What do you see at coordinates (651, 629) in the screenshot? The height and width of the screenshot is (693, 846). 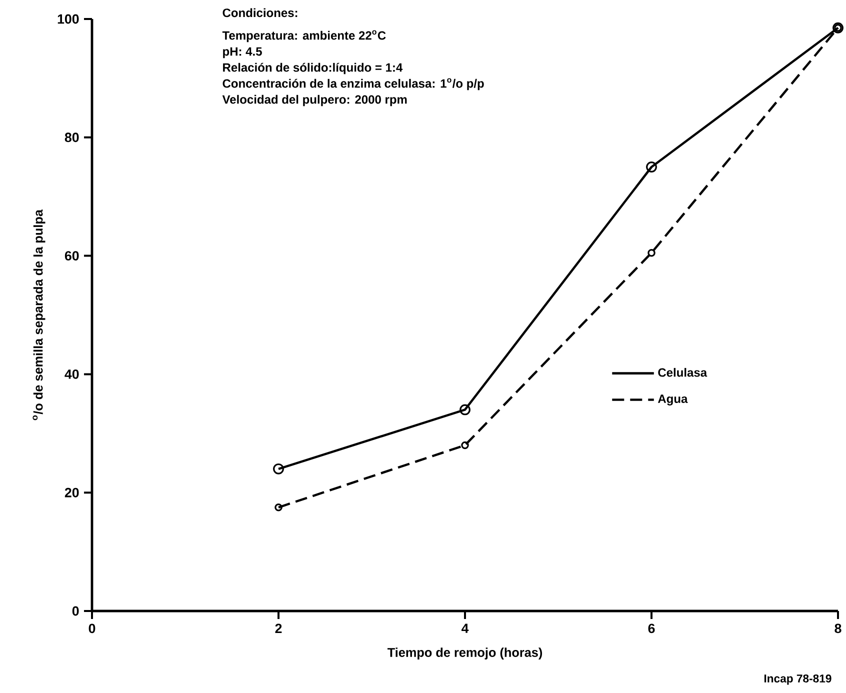 I see `x-tick-label: 6` at bounding box center [651, 629].